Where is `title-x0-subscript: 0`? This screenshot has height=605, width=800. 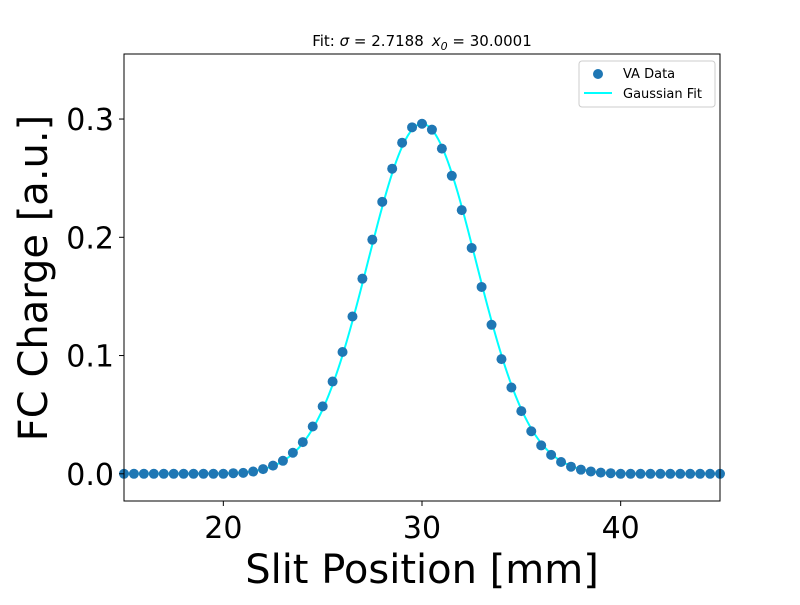
title-x0-subscript: 0 is located at coordinates (444, 46).